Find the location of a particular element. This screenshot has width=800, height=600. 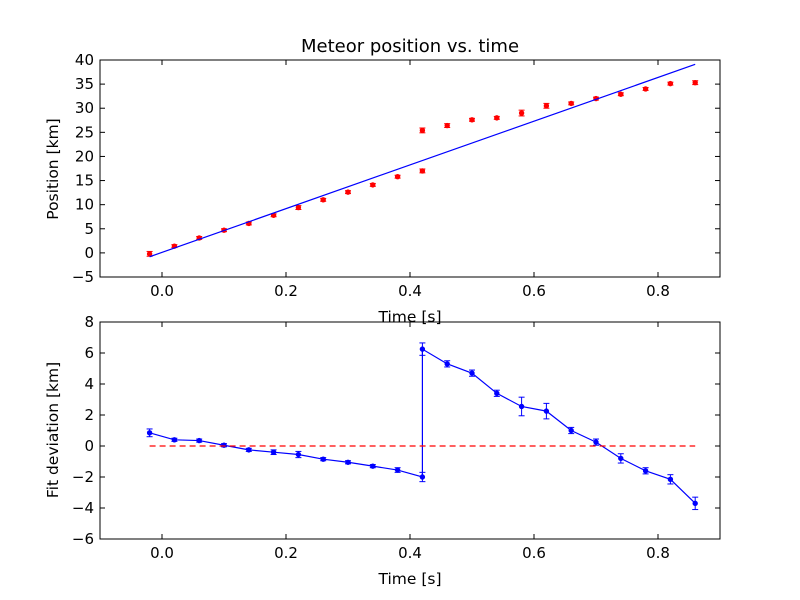

deviation-xtick-label: 0.4 is located at coordinates (410, 553).